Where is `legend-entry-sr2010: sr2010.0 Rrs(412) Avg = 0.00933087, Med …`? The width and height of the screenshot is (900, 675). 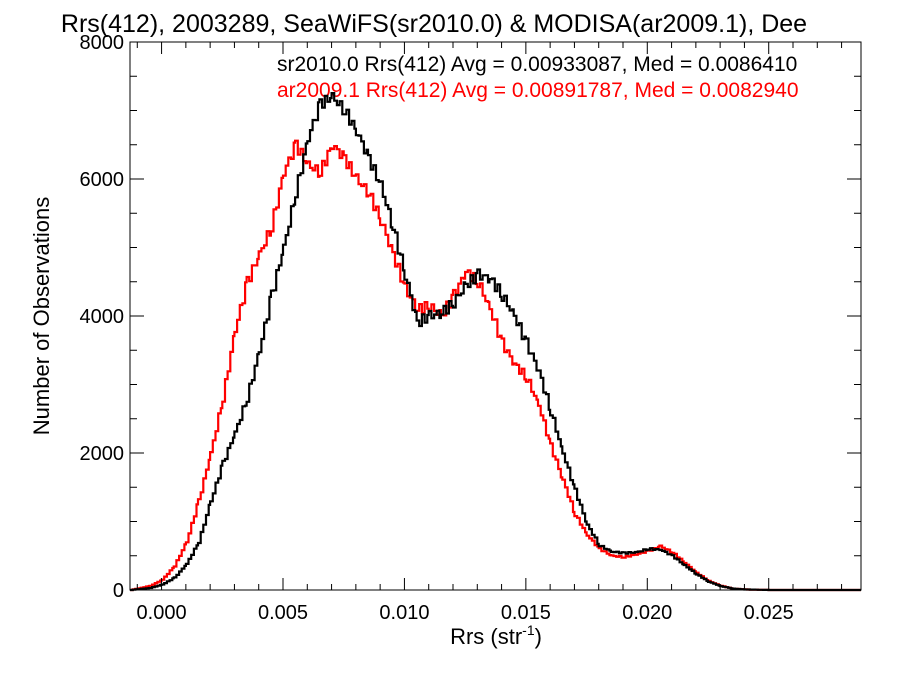
legend-entry-sr2010: sr2010.0 Rrs(412) Avg = 0.00933087, Med … is located at coordinates (537, 64).